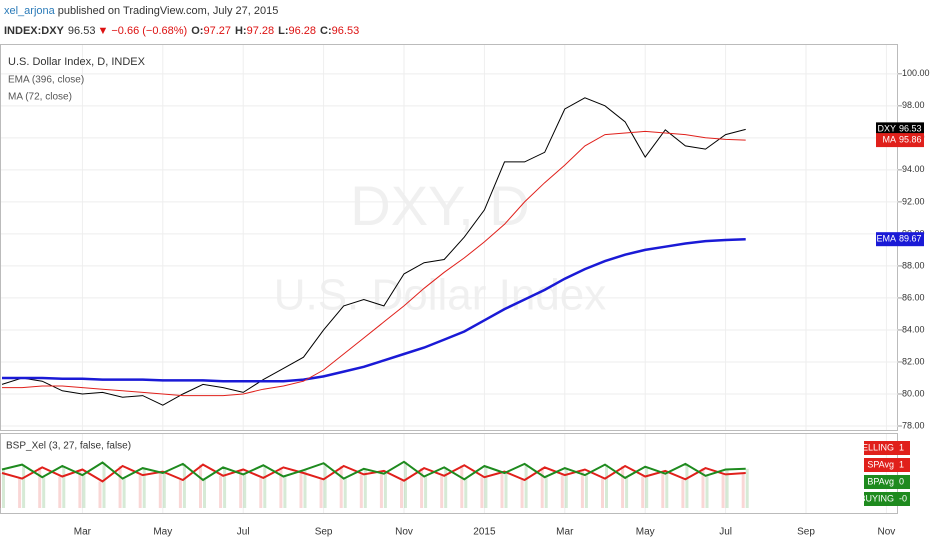 The width and height of the screenshot is (932, 550). I want to click on chart-title: U.S. Dollar Index, D, INDEX, so click(77, 62).